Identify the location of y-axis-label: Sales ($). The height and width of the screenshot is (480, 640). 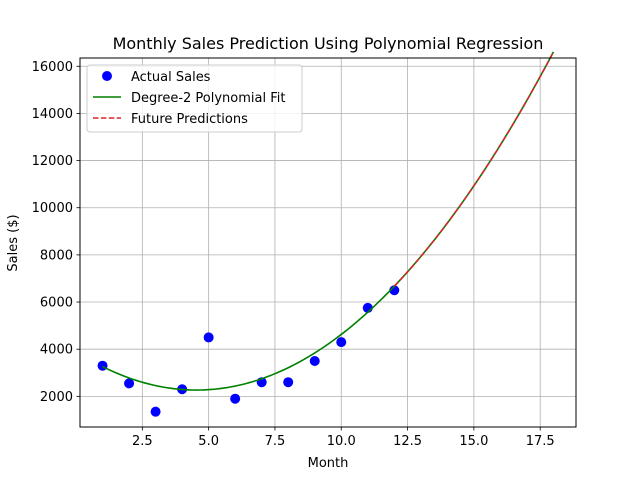
(13, 242).